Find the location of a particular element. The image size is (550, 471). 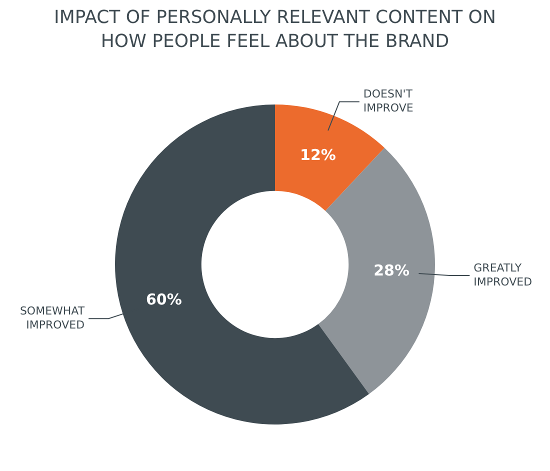

slice-label: GREATLY IMPROVED is located at coordinates (503, 274).